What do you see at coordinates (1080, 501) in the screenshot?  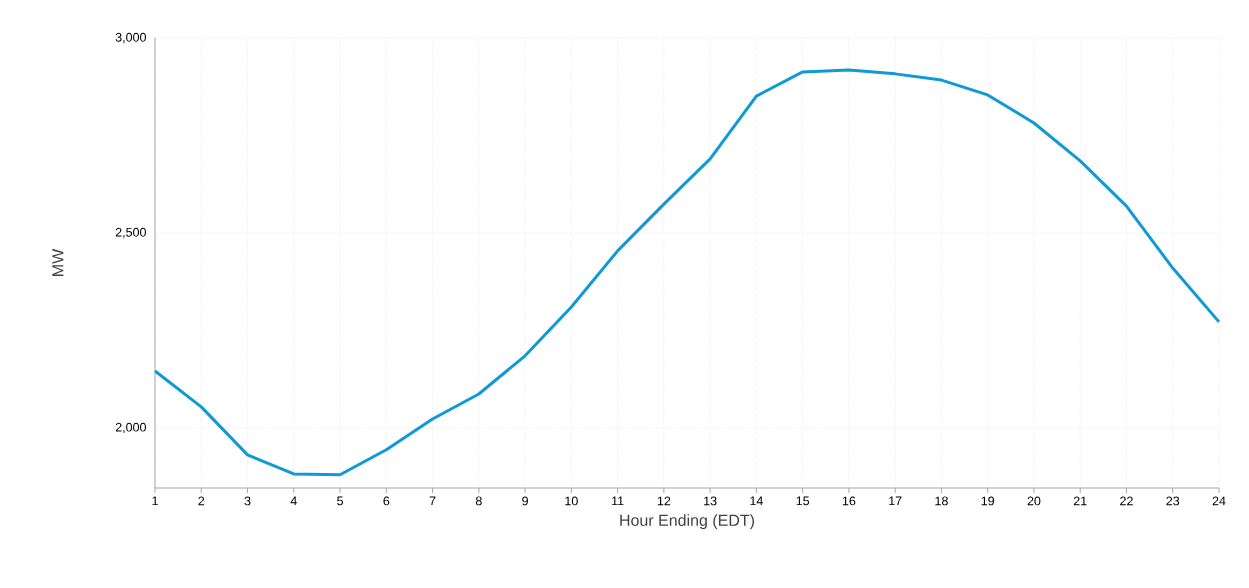 I see `x-tick-label: 21` at bounding box center [1080, 501].